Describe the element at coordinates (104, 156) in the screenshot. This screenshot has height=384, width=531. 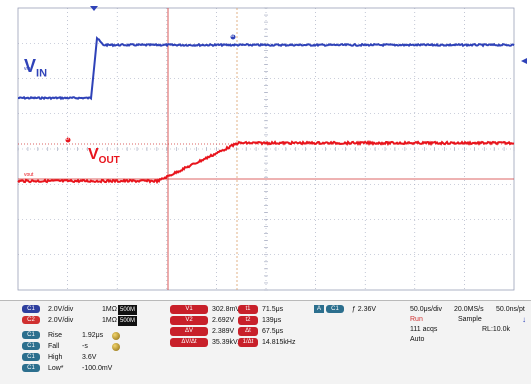
I see `vout-label: VOUT` at that location.